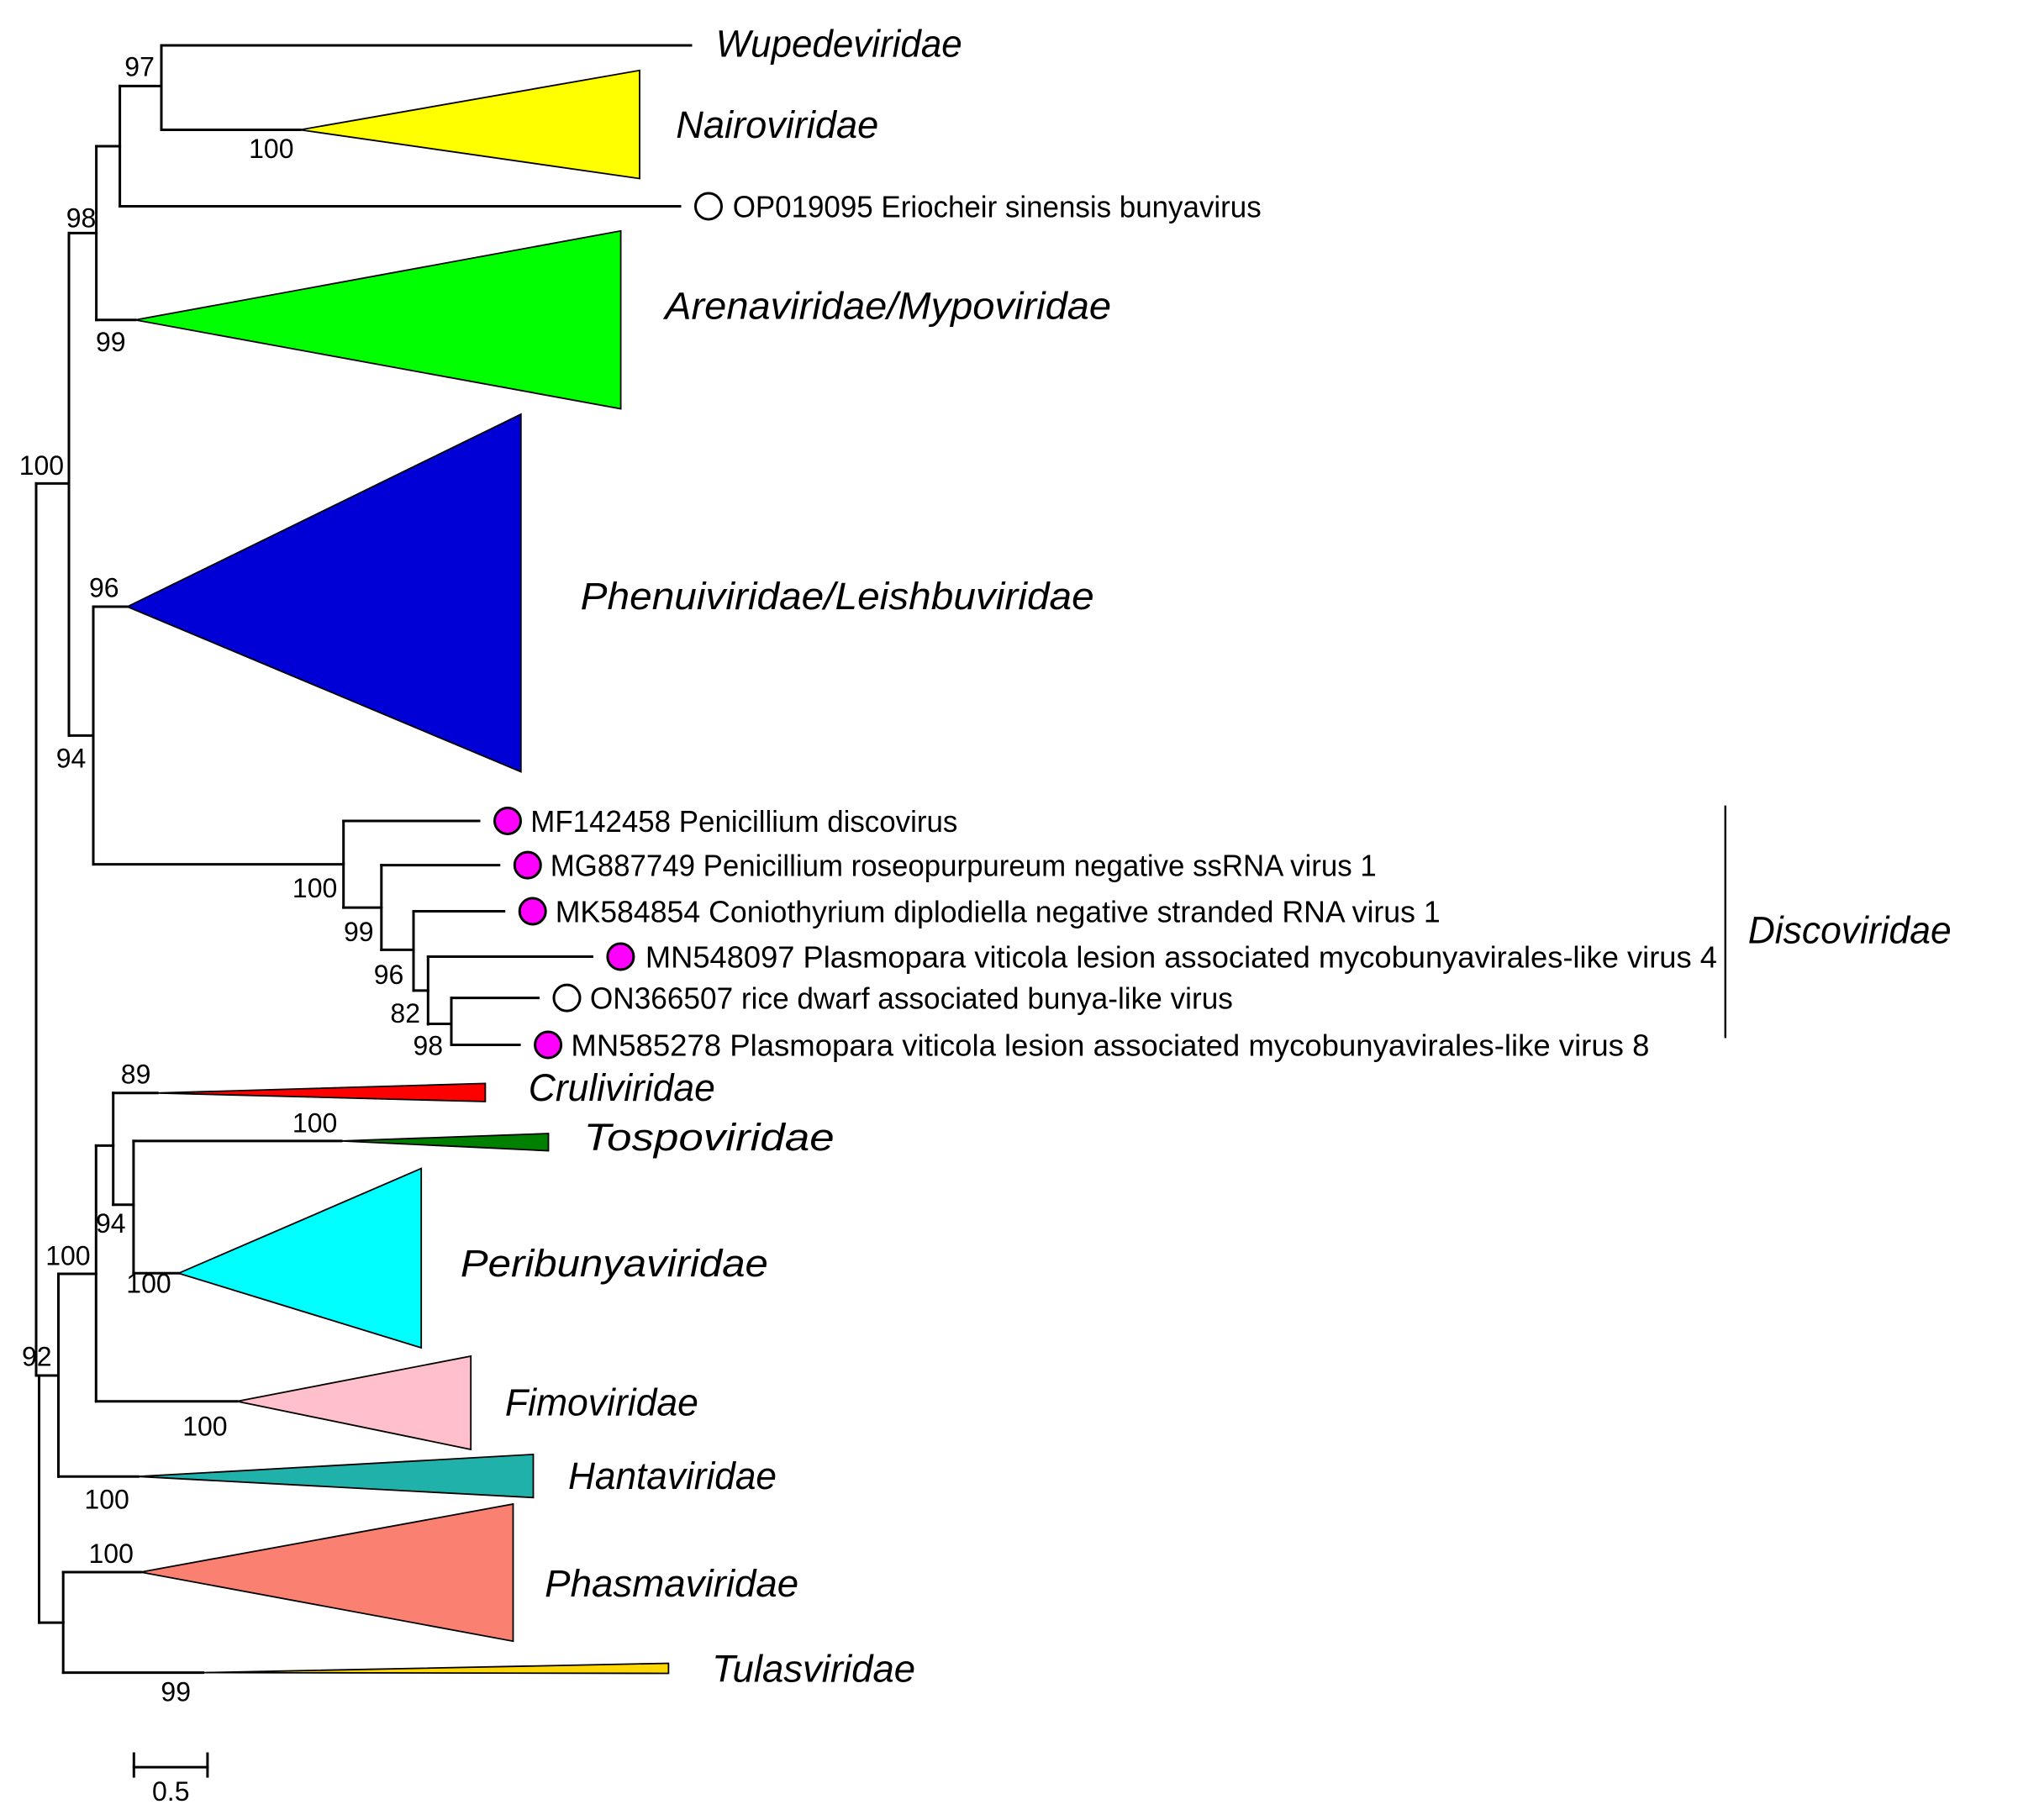  What do you see at coordinates (997, 207) in the screenshot?
I see `svg-text:OP019095 Eriocheir sinensis bu: OP019095 Eriocheir sinensis bunyavirus` at bounding box center [997, 207].